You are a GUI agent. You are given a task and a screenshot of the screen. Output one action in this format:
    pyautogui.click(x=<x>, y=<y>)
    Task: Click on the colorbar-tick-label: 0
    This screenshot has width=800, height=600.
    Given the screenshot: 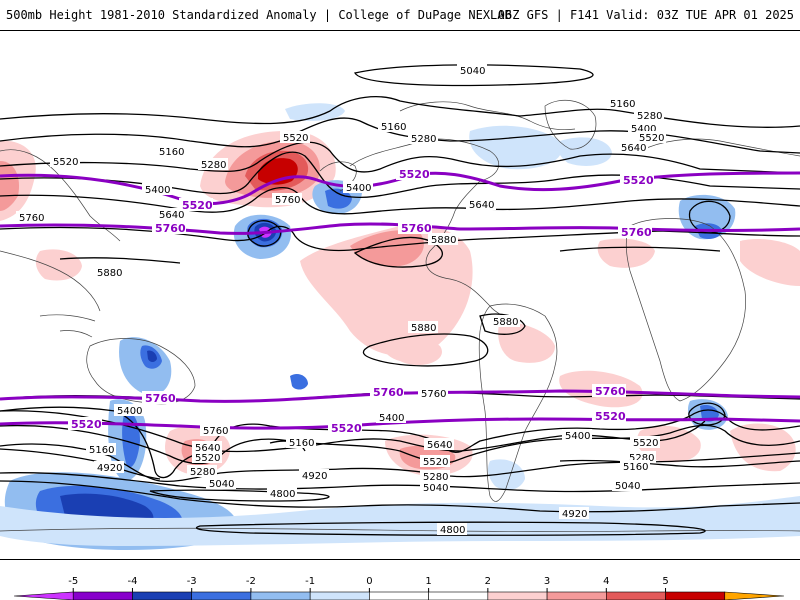 What is the action you would take?
    pyautogui.click(x=369, y=581)
    